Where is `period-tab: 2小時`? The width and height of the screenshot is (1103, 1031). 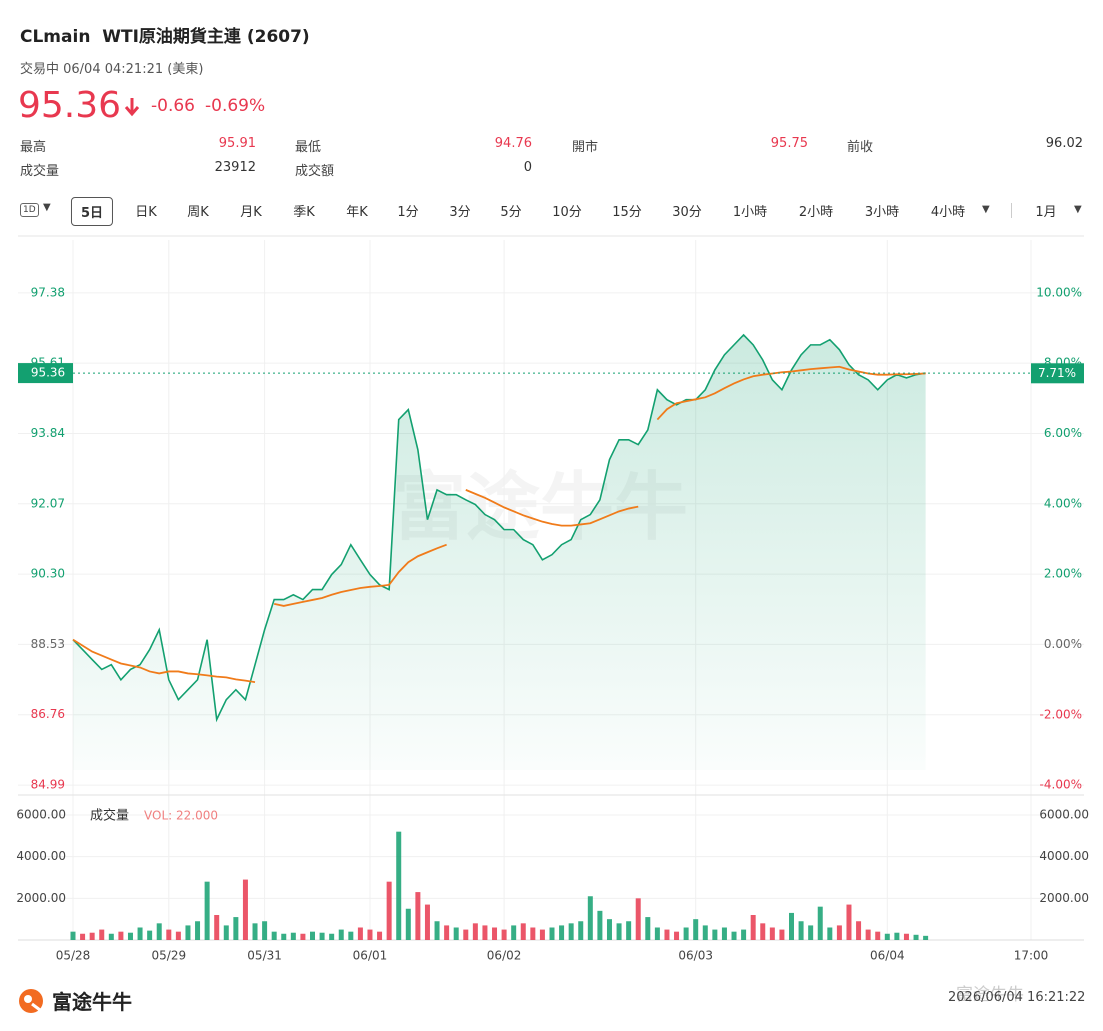
period-tab: 2小時 is located at coordinates (816, 212).